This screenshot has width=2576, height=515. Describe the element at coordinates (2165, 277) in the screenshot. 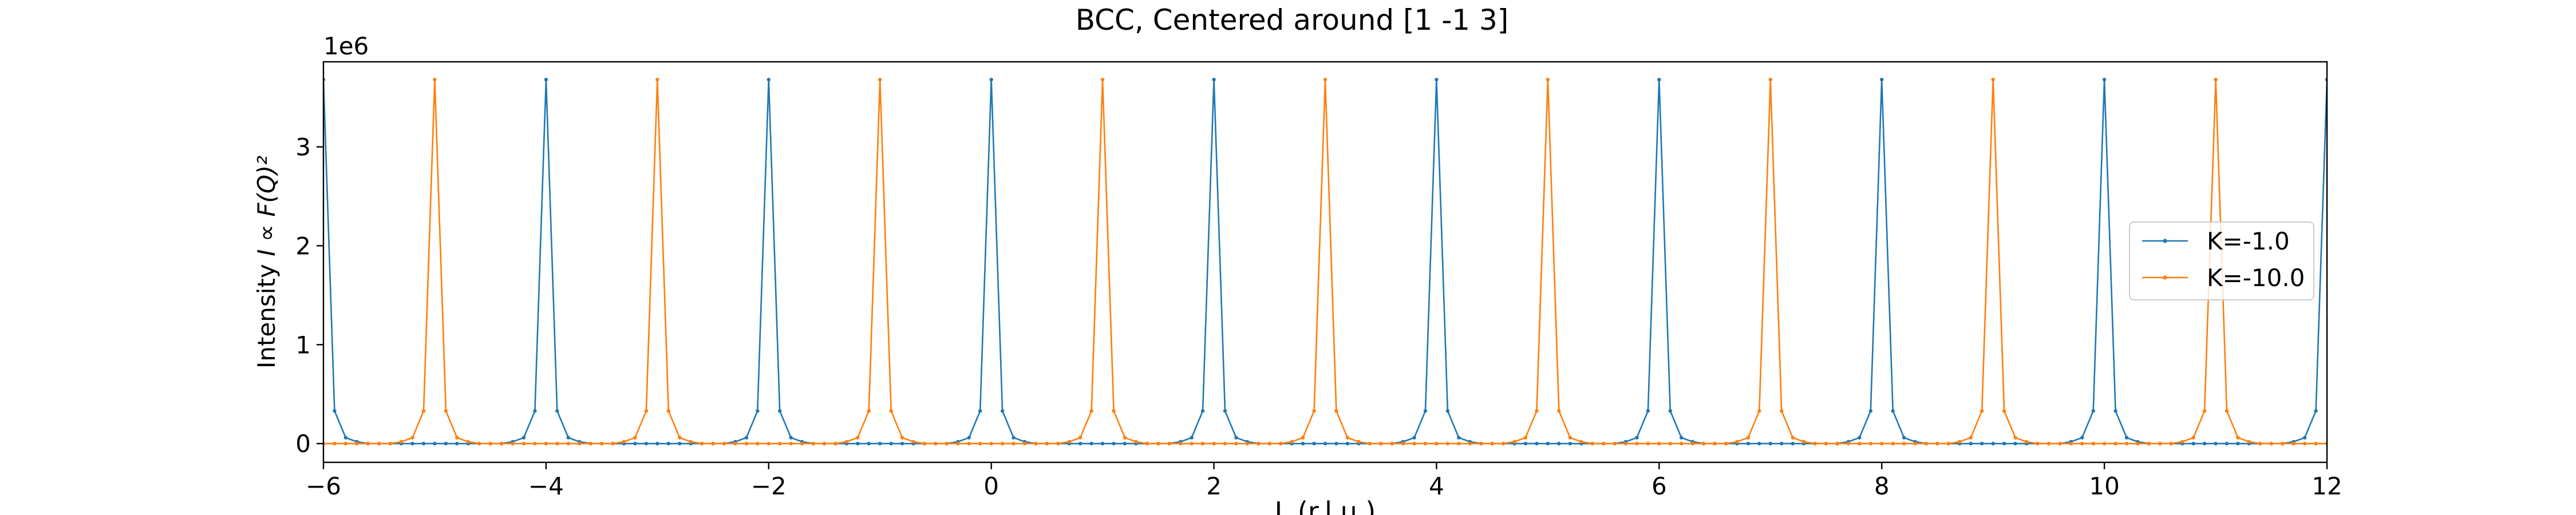

I see `legend-marker` at that location.